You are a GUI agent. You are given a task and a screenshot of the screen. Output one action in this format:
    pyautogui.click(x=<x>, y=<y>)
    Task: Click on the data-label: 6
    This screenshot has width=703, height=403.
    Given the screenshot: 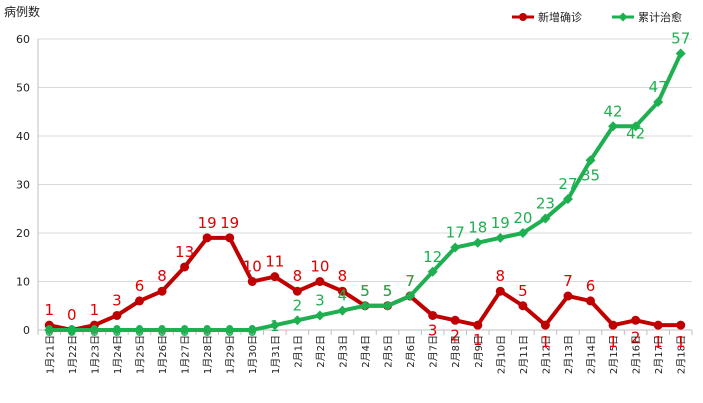 What is the action you would take?
    pyautogui.click(x=140, y=286)
    